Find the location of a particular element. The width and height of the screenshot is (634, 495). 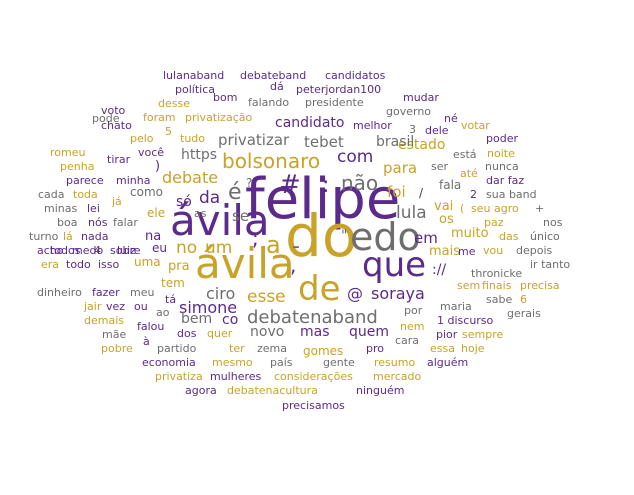

word: paz is located at coordinates (494, 222).